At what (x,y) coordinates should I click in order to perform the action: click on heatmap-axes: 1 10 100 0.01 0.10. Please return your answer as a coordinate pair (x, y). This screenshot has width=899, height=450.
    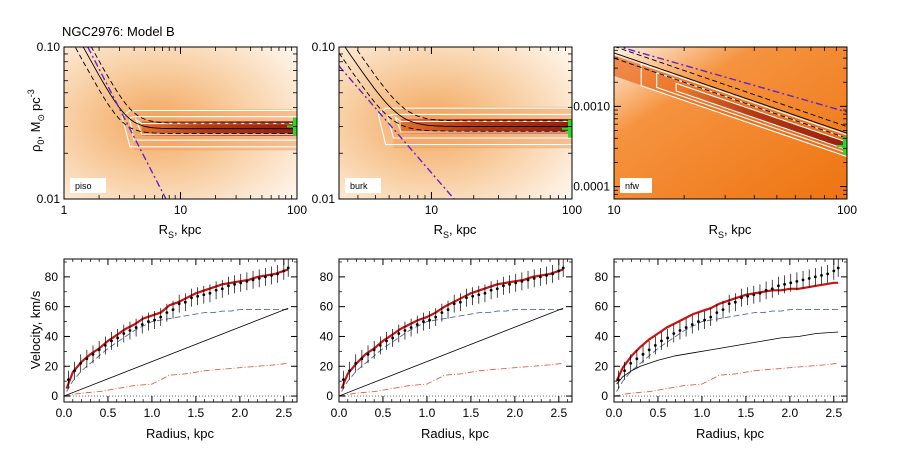
    Looking at the image, I should click on (172, 128).